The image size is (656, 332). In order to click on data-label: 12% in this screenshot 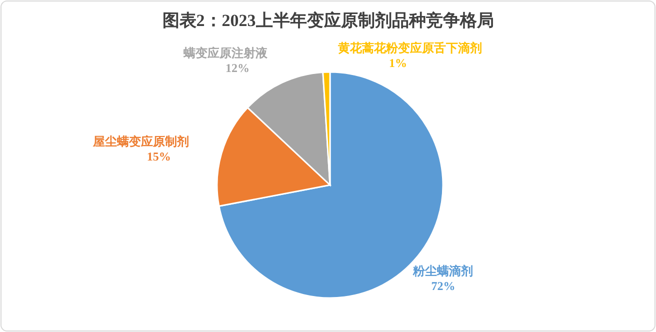, I will do `click(237, 68)`.